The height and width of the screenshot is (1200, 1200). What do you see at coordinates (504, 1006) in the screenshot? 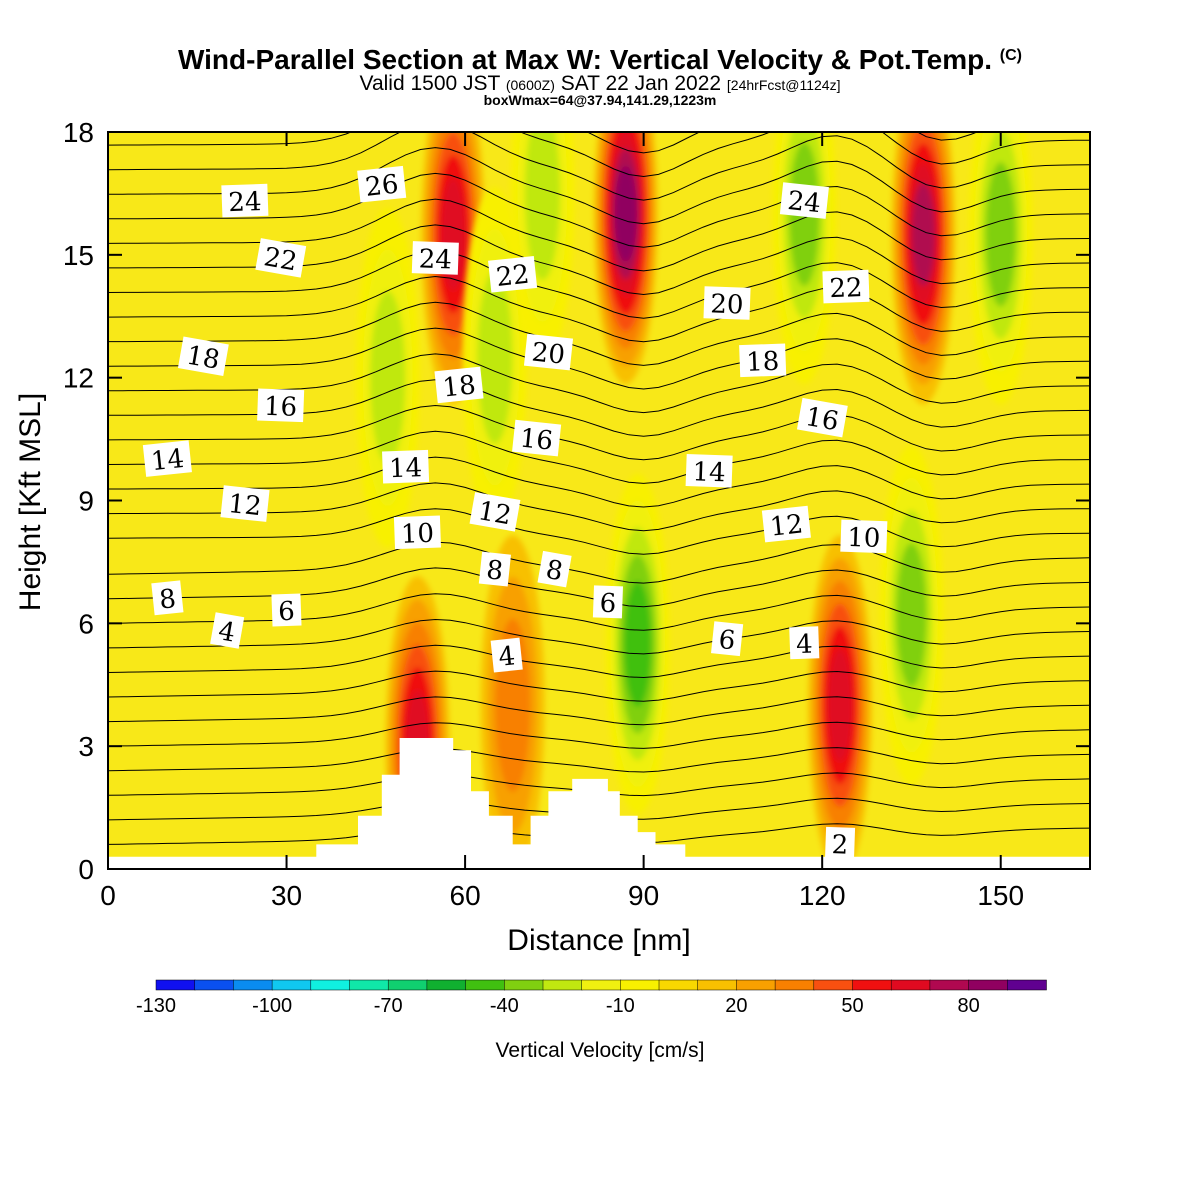
I see `colorbar-tick-label: -40` at bounding box center [504, 1006].